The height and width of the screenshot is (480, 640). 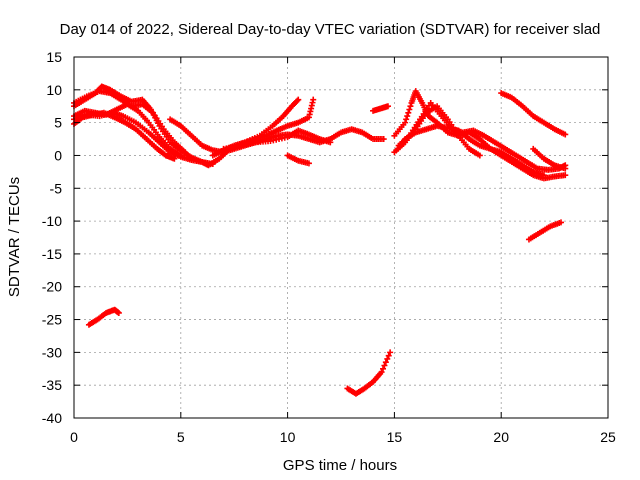 I want to click on y-tick-label: 0, so click(x=58, y=155).